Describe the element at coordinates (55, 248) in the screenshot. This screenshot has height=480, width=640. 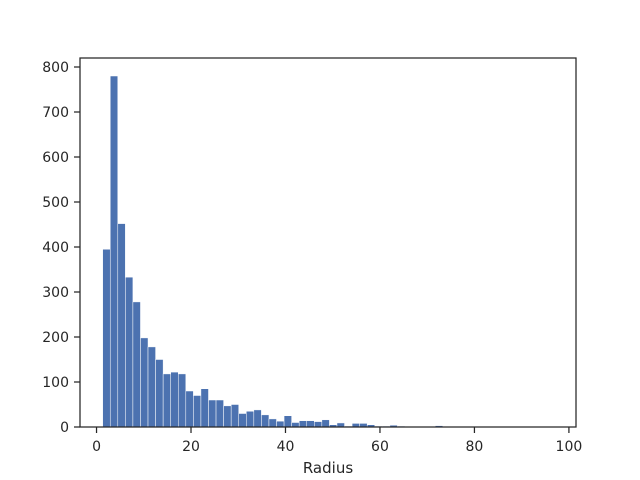
I see `y-tick-label: 400` at that location.